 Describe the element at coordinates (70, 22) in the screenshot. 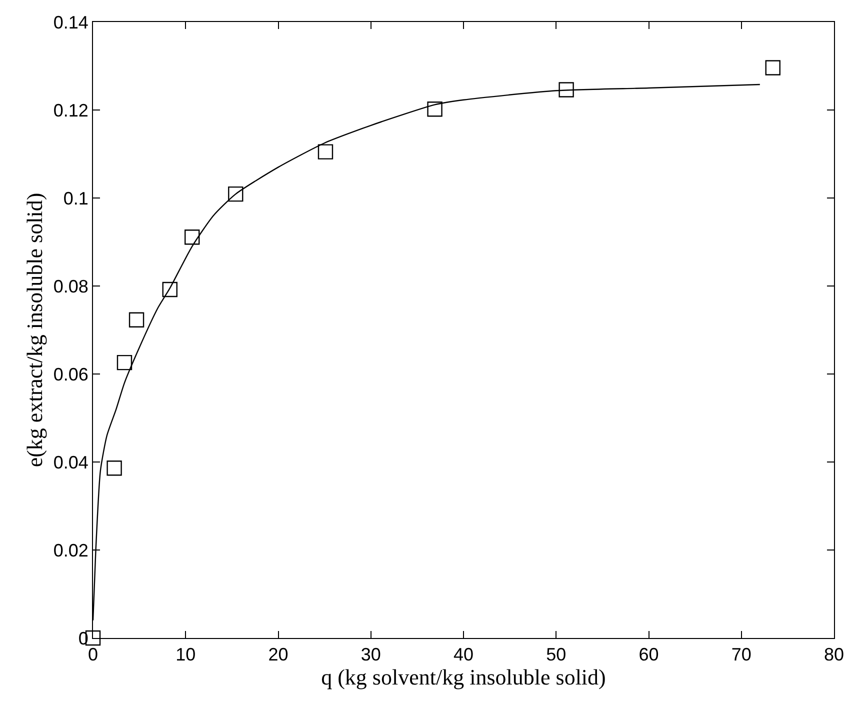

I see `y-tick-label: 0.14` at that location.